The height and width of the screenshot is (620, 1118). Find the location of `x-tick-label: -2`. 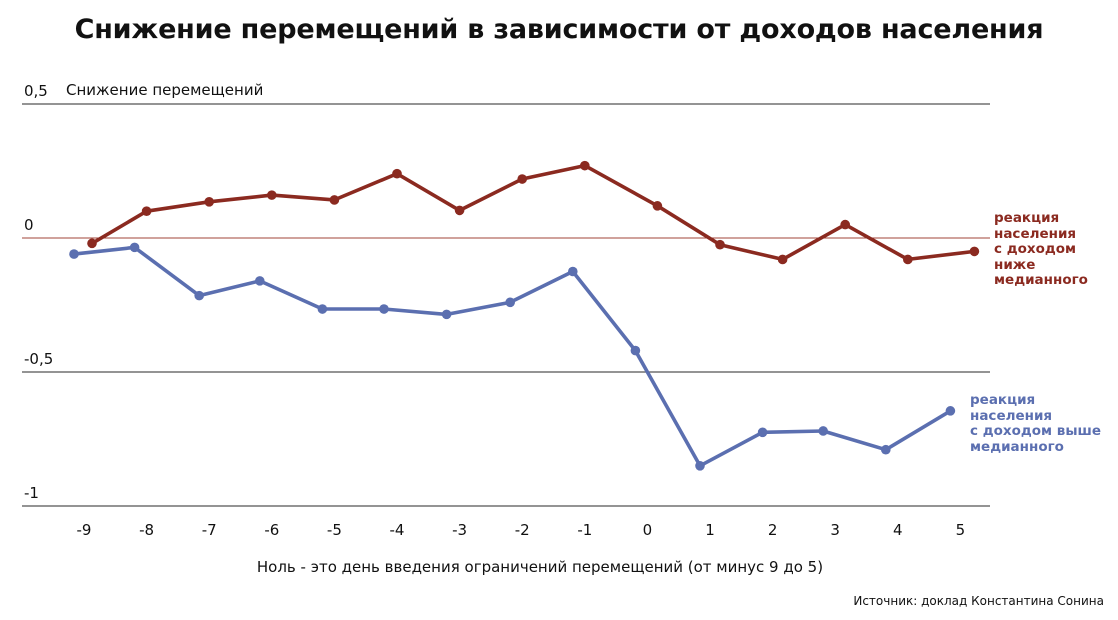

x-tick-label: -2 is located at coordinates (522, 530).